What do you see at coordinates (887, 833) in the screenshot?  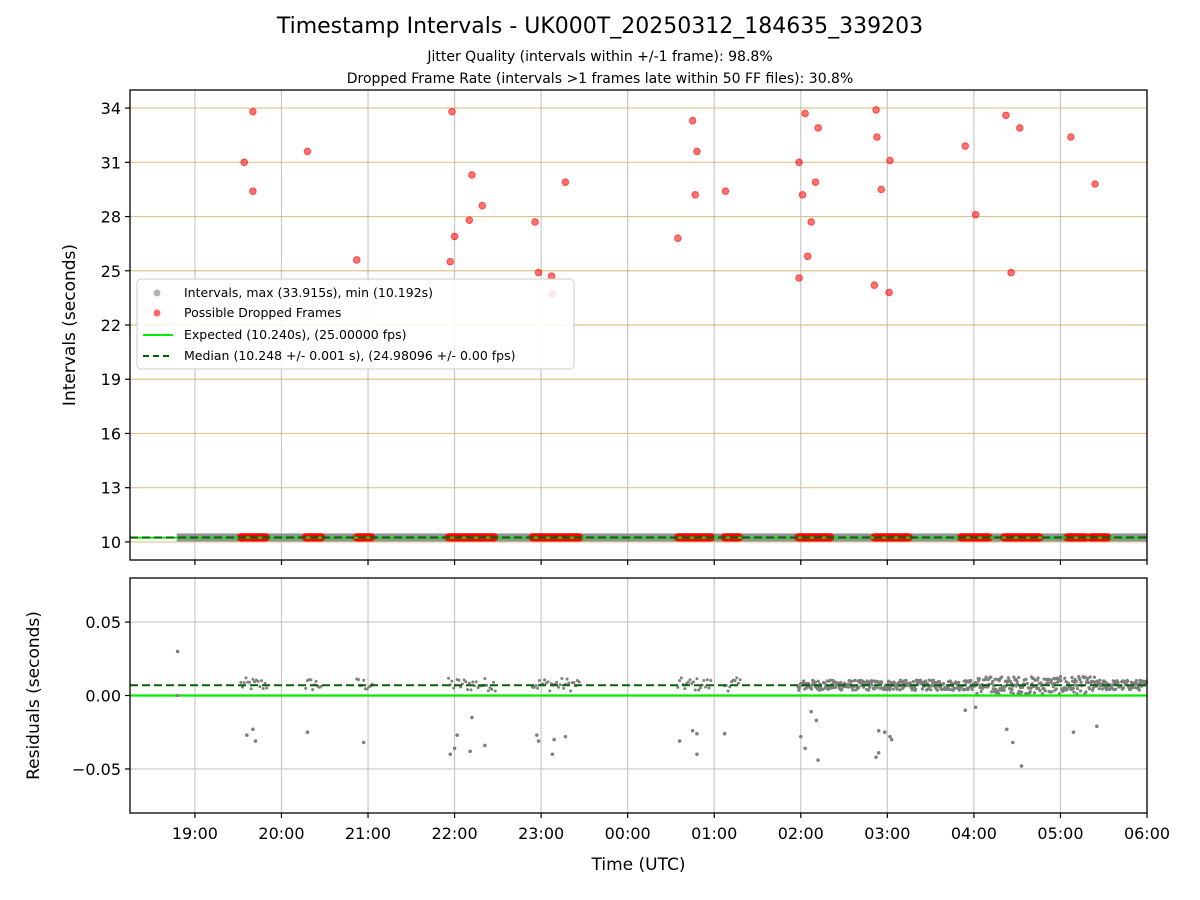 I see `time-x-tick-label: 03:00` at bounding box center [887, 833].